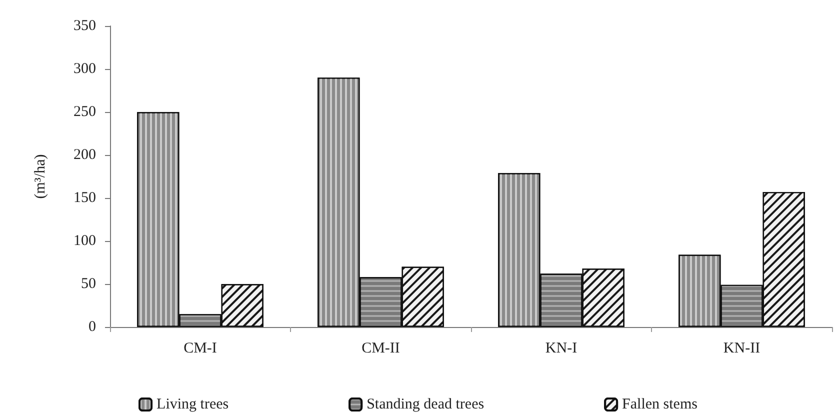 The height and width of the screenshot is (419, 836). What do you see at coordinates (85, 155) in the screenshot?
I see `y-tick-label: 200` at bounding box center [85, 155].